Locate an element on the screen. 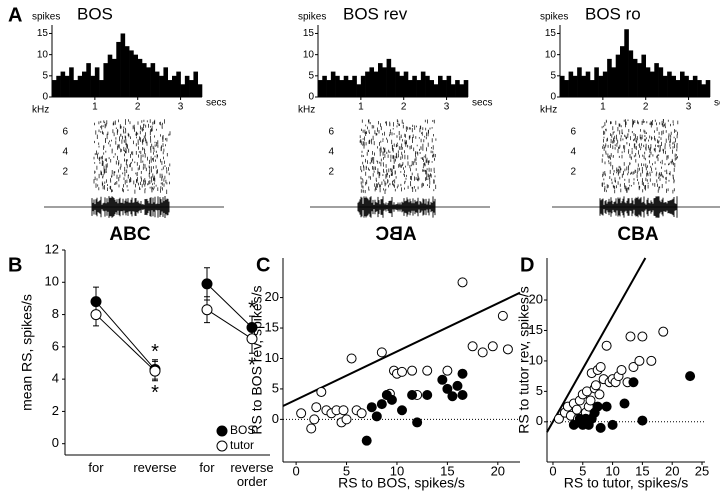 The image size is (720, 492). x-tick-label: 0 is located at coordinates (295, 470).